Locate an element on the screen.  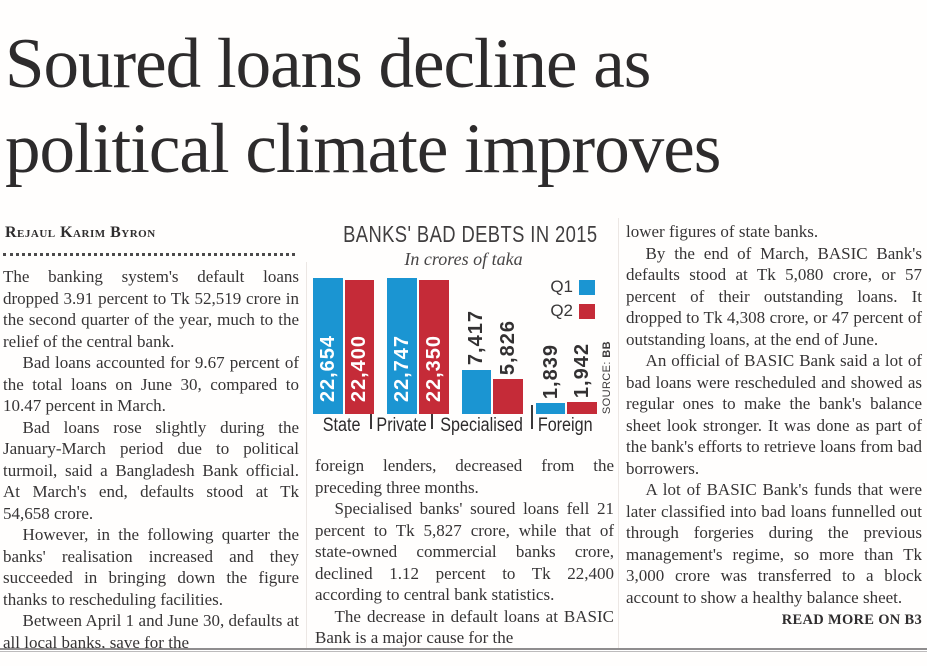
chart-source: SOURCE: BB is located at coordinates (607, 377).